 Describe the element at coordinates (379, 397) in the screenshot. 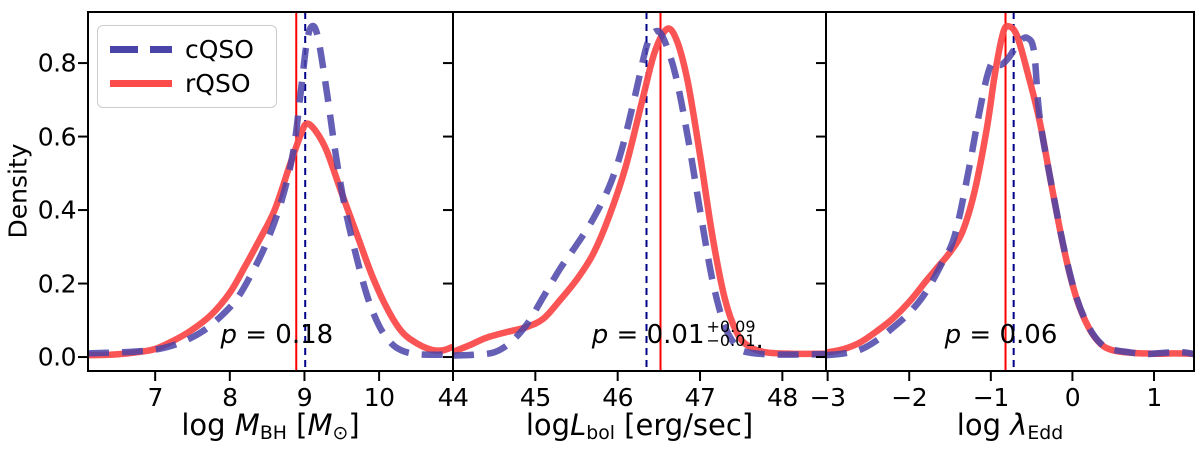

I see `x-tick-label: 10` at that location.